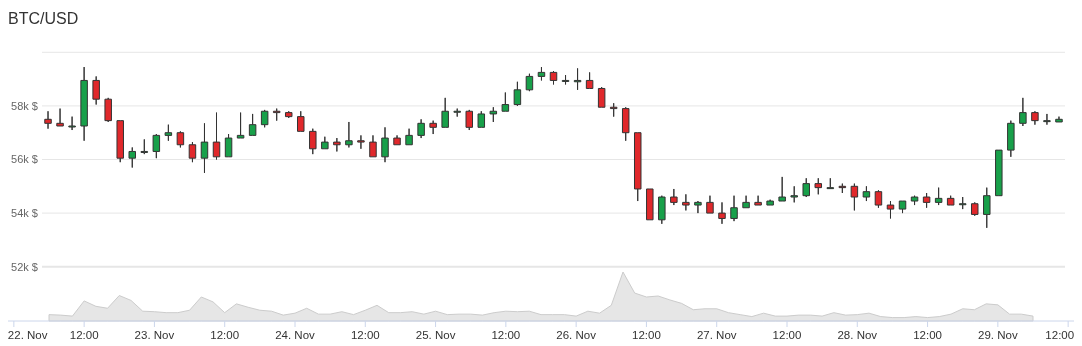  I want to click on y-tick-label: 54k $, so click(24, 212).